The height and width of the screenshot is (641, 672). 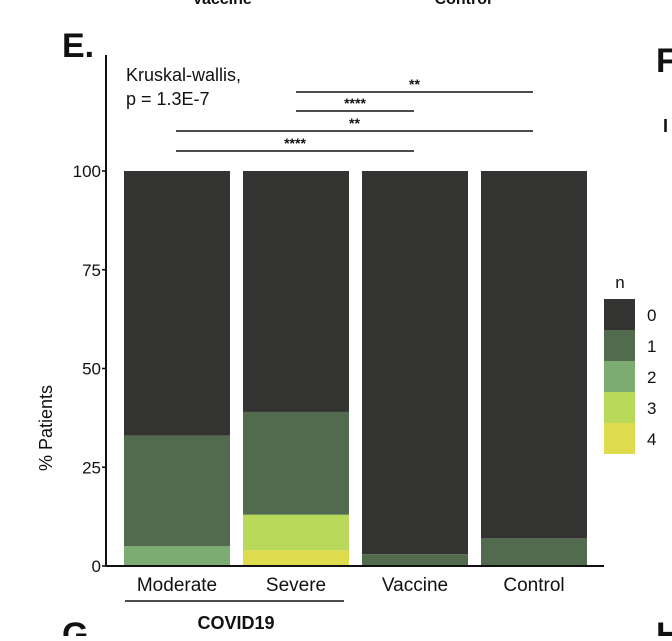 What do you see at coordinates (296, 585) in the screenshot?
I see `x-tick-label-severe: Severe` at bounding box center [296, 585].